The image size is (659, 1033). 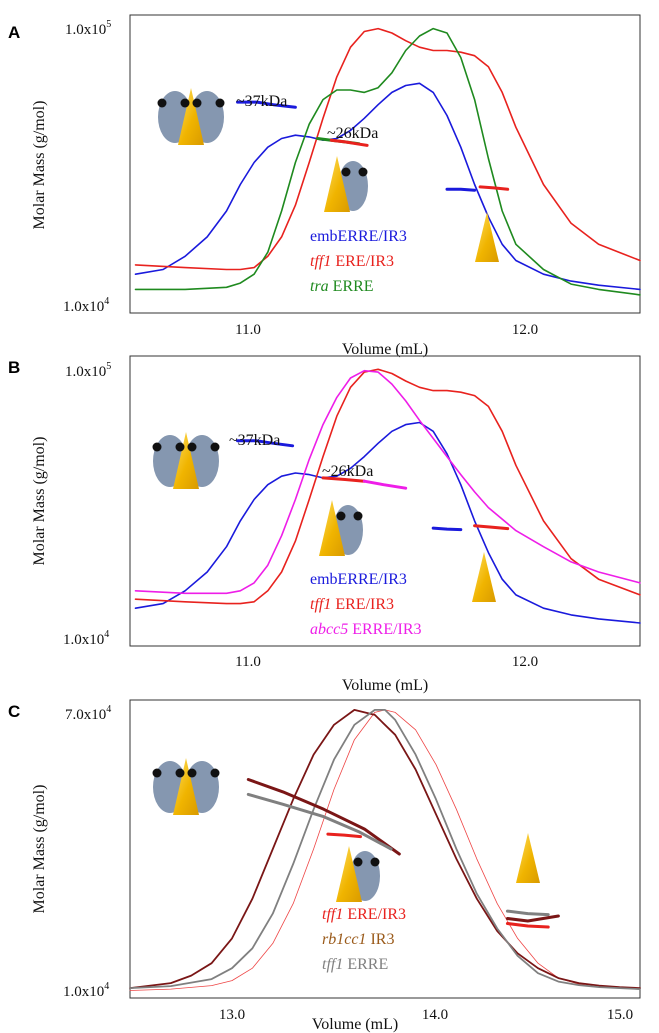 I want to click on annotation-37kda-a: ~37kDa, so click(x=261, y=101).